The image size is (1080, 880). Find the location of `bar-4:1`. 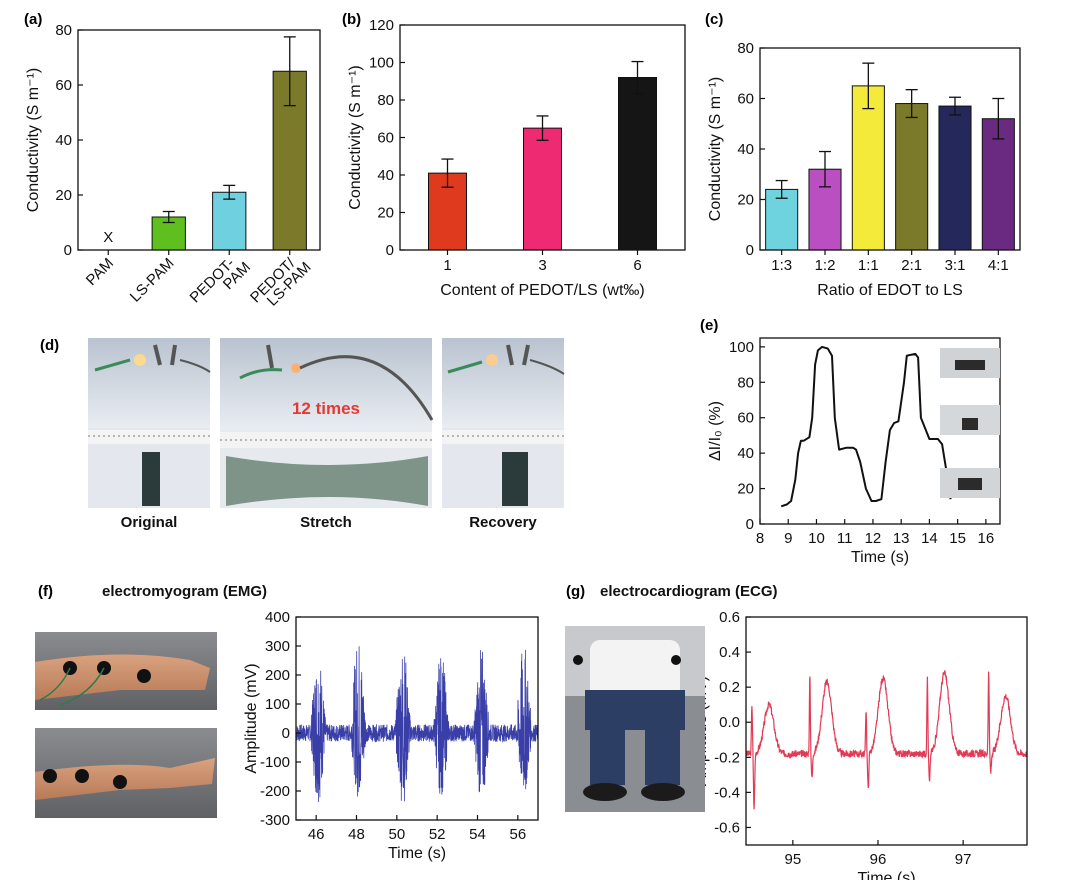

bar-4:1 is located at coordinates (998, 184).